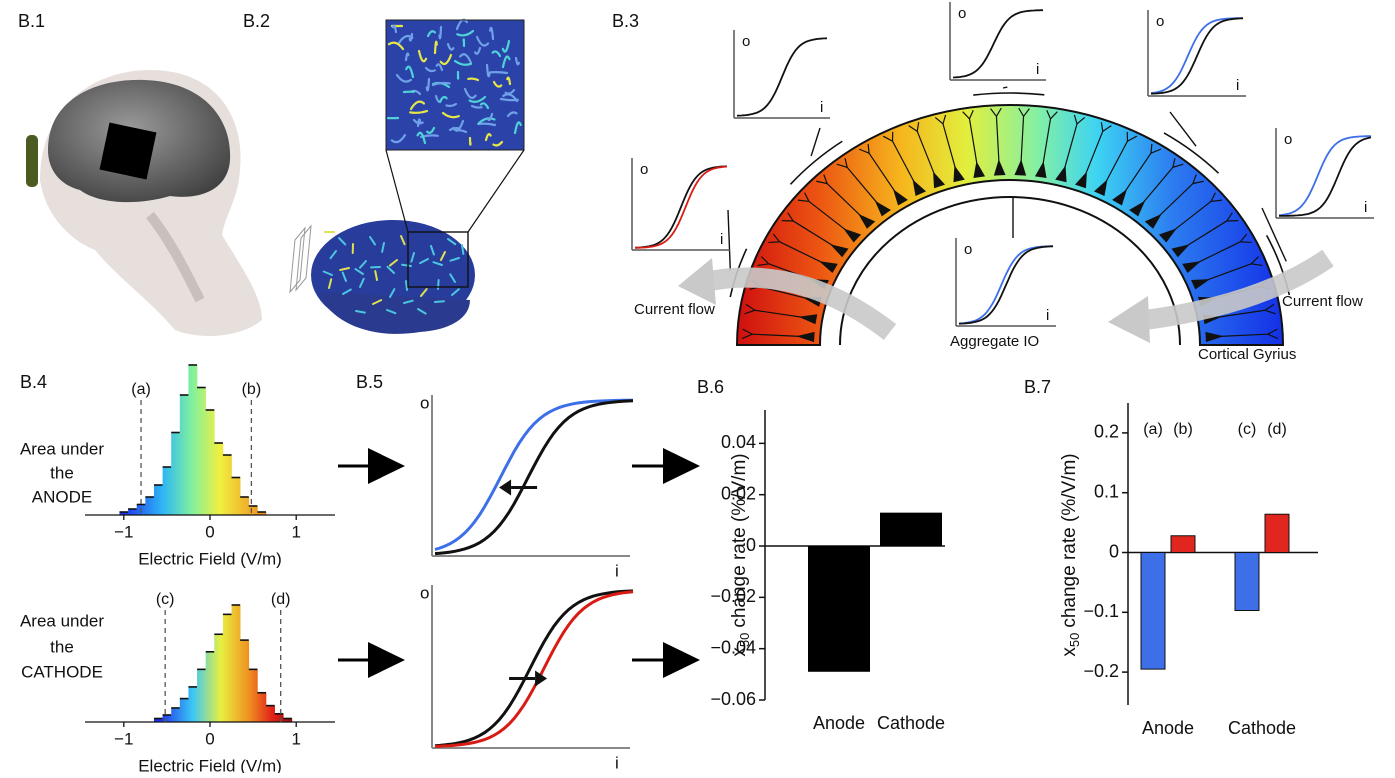 The height and width of the screenshot is (778, 1395). What do you see at coordinates (625, 21) in the screenshot?
I see `panel-label: B.3` at bounding box center [625, 21].